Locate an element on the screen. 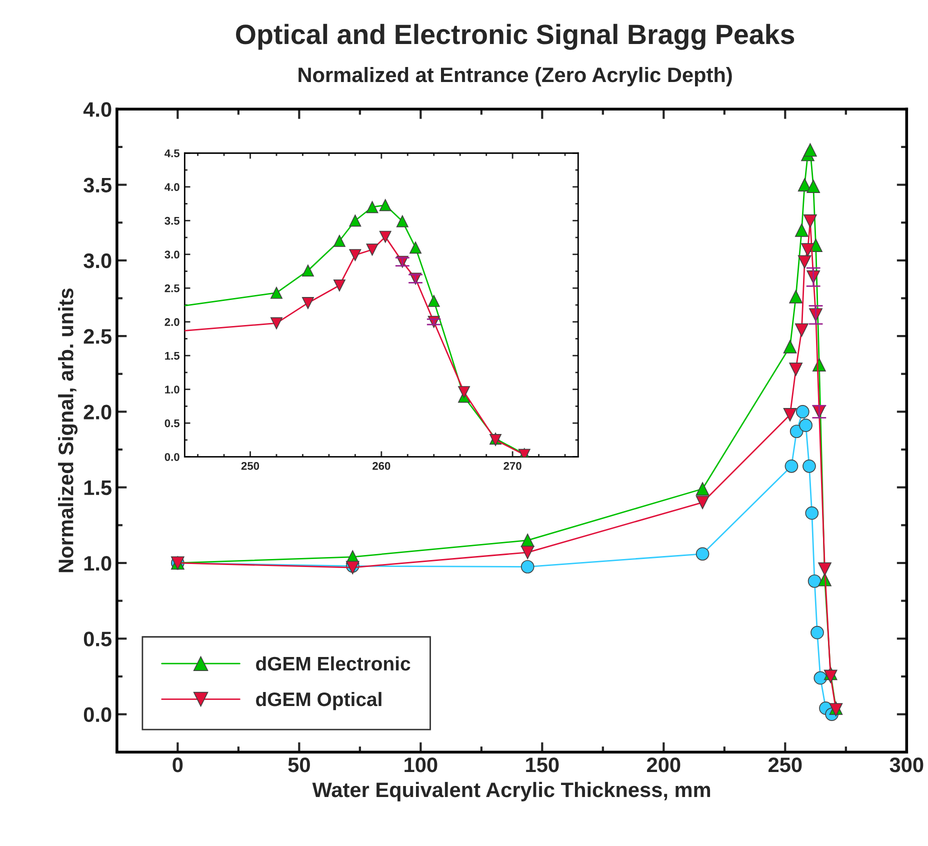 The width and height of the screenshot is (928, 846). chart-title: Optical and Electronic Signal Bragg Peaks is located at coordinates (515, 37).